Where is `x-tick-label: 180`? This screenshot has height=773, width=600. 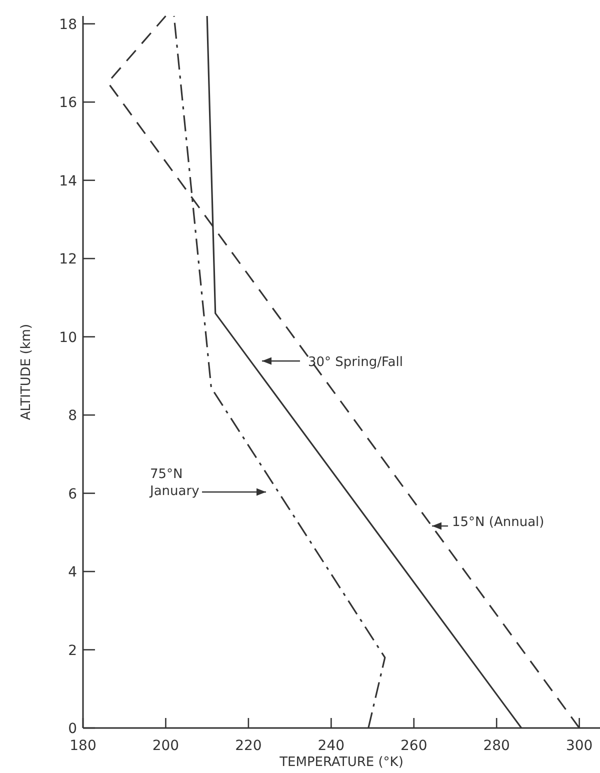
x-tick-label: 180 is located at coordinates (83, 746).